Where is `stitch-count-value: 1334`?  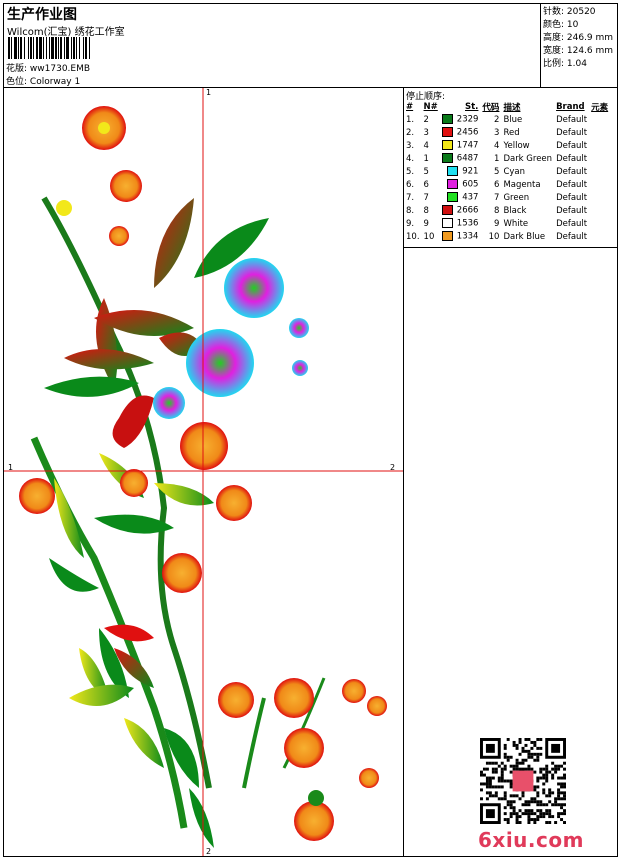
stitch-count-value: 1334 is located at coordinates (467, 236).